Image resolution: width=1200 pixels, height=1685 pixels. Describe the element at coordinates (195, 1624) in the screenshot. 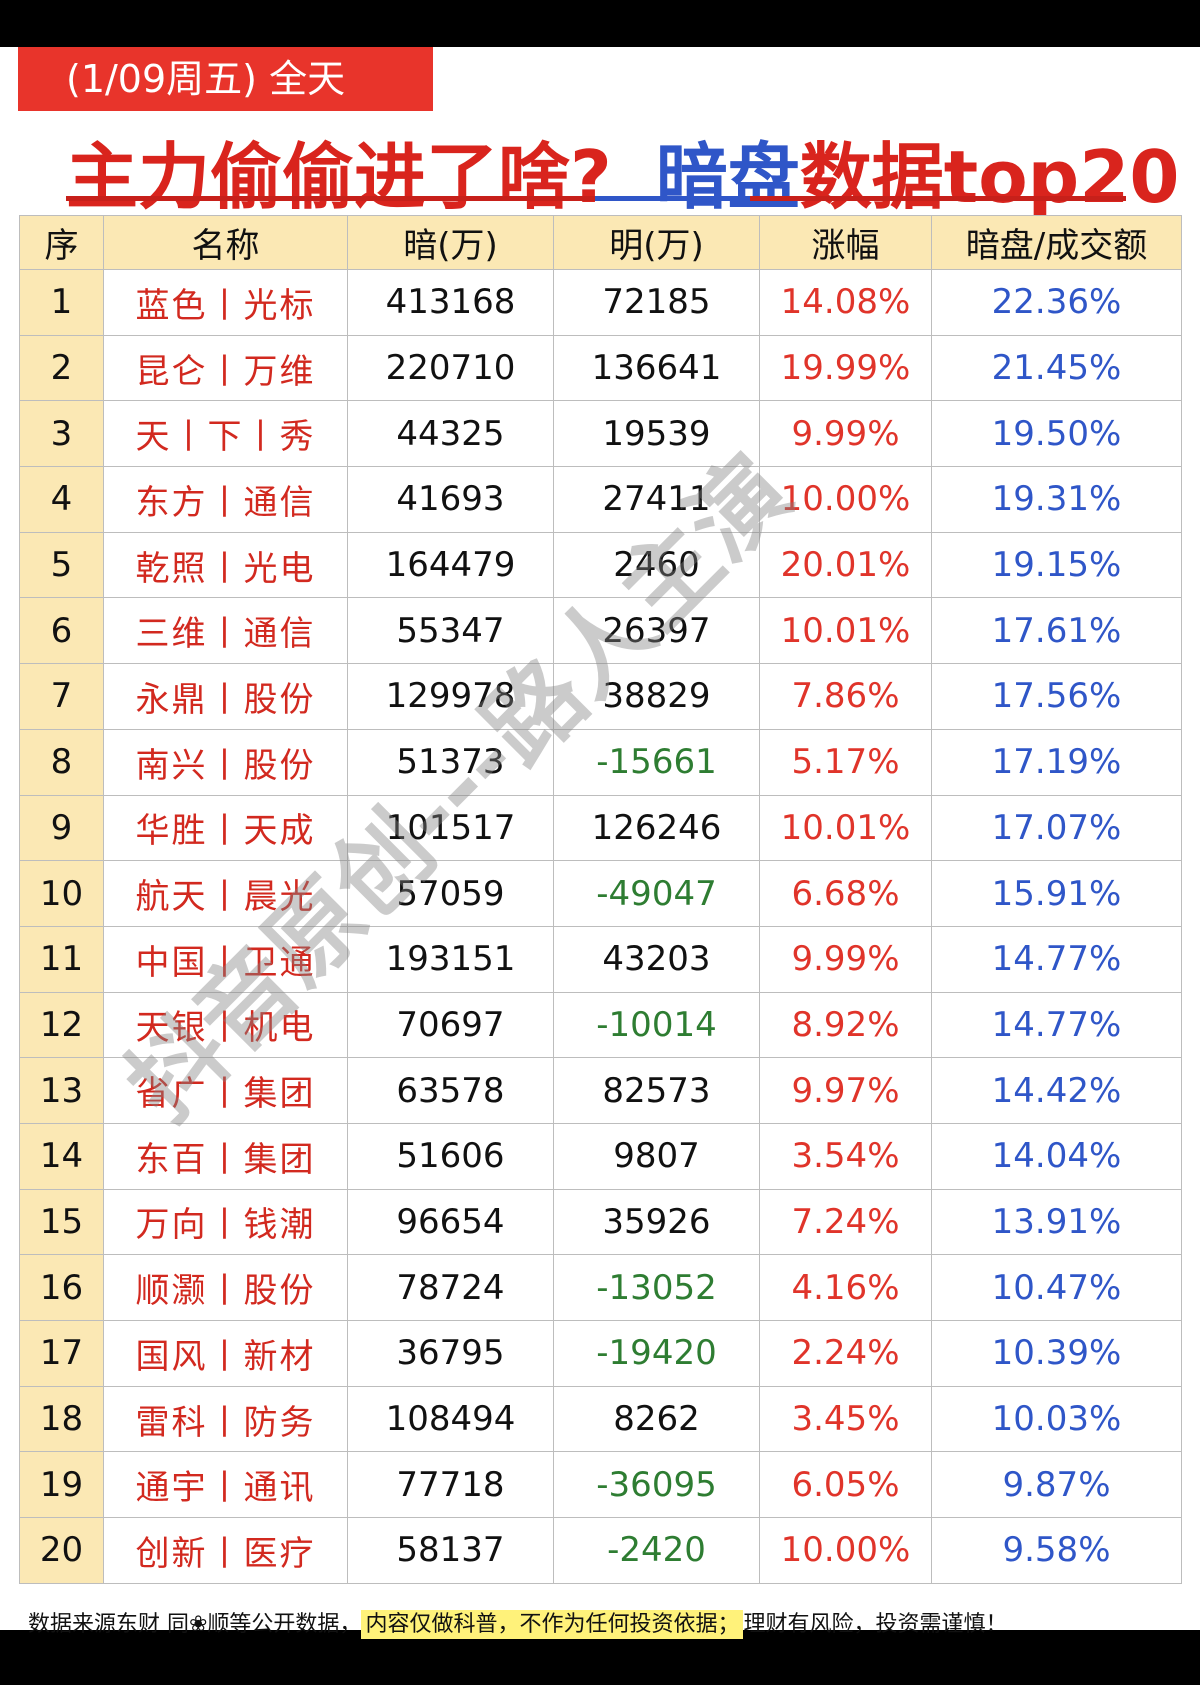

I see `footer-source: 数据来源东财 同❀顺等公开数据，` at that location.